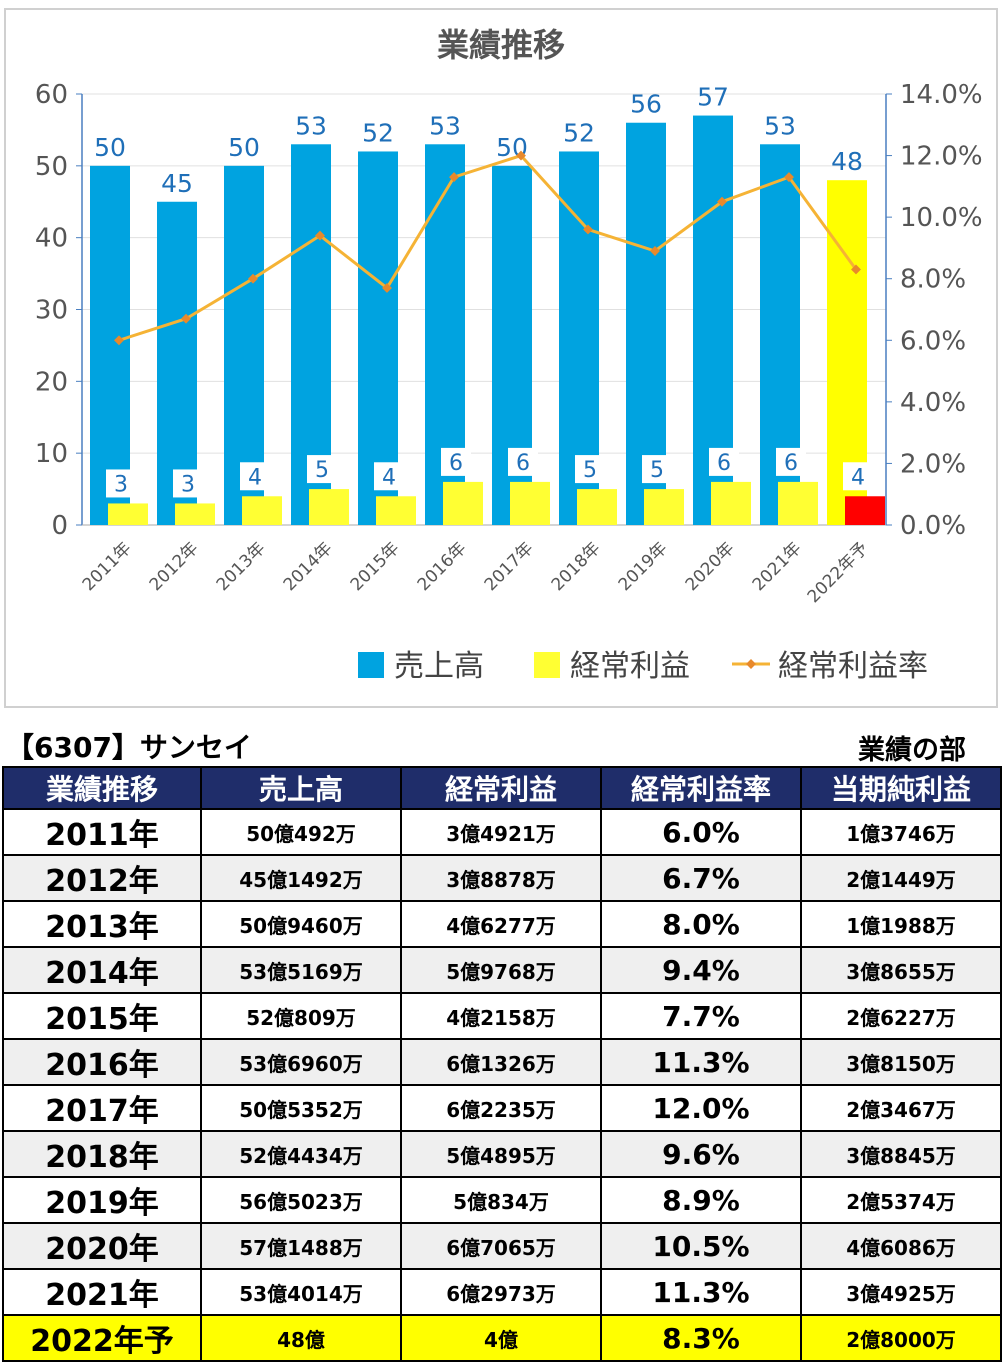  I want to click on x-axis-label: 2022年予, so click(838, 572).